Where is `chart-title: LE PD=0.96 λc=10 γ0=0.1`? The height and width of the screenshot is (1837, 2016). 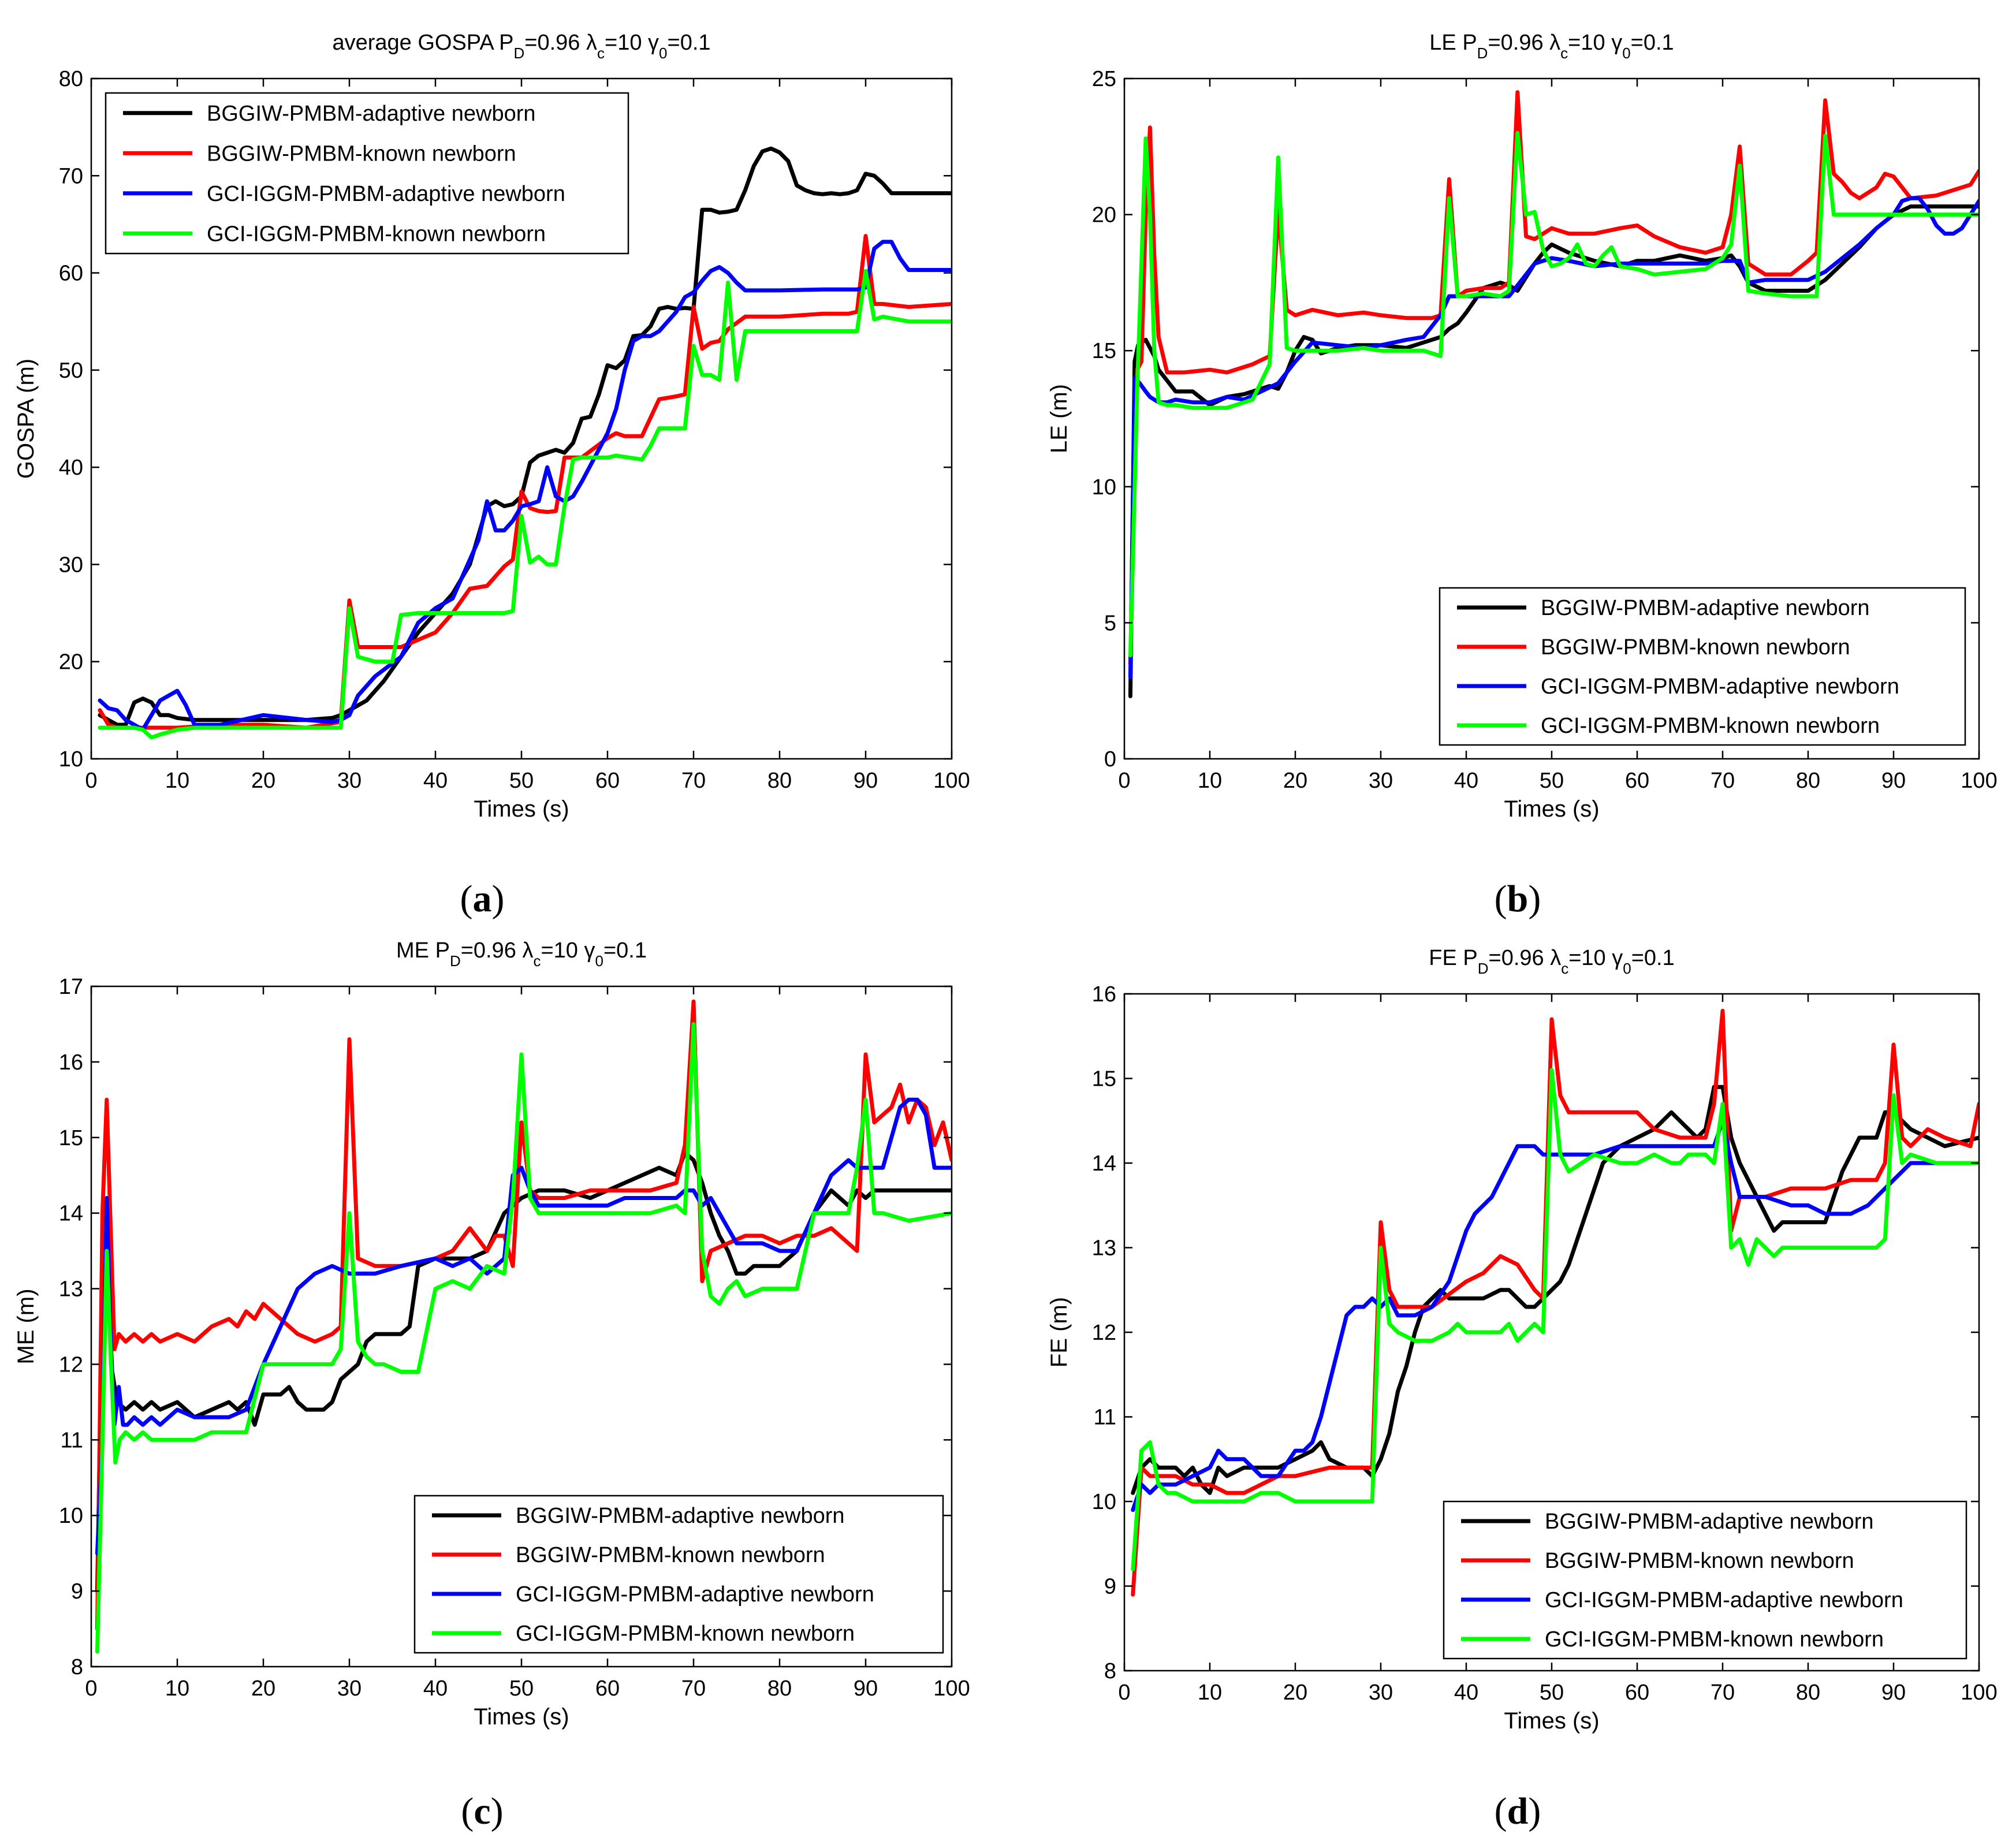
chart-title: LE PD=0.96 λc=10 γ0=0.1 is located at coordinates (1551, 46).